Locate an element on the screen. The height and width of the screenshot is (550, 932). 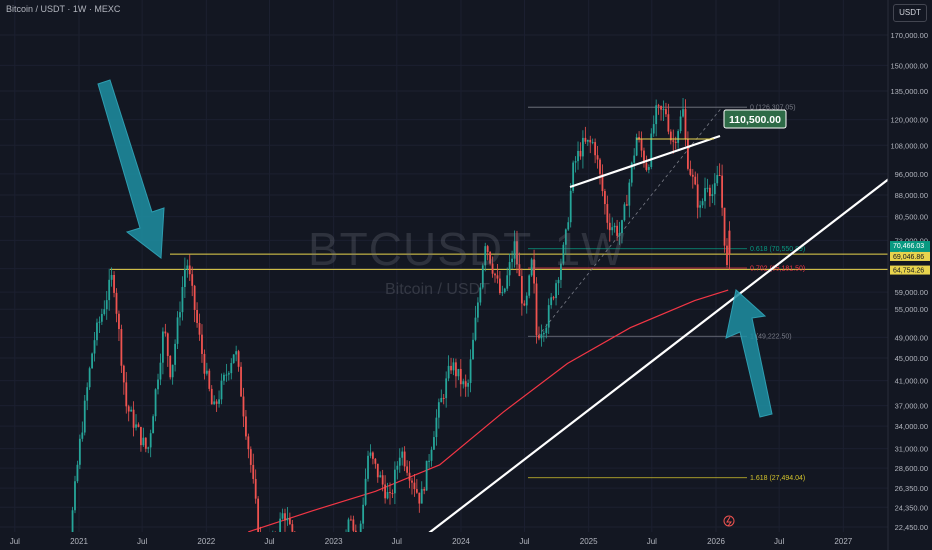
lightning-icon is located at coordinates (729, 521).